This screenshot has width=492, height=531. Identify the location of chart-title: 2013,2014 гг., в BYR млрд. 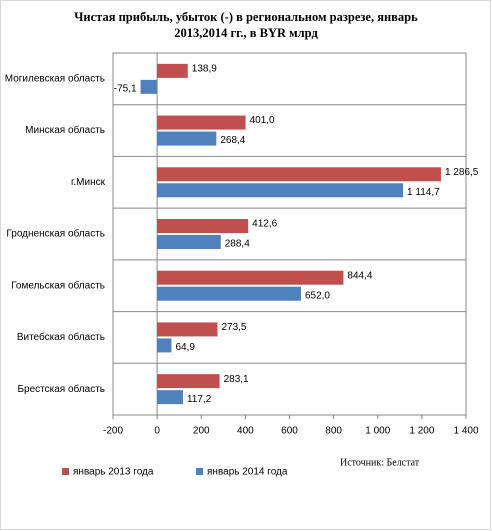
(246, 33).